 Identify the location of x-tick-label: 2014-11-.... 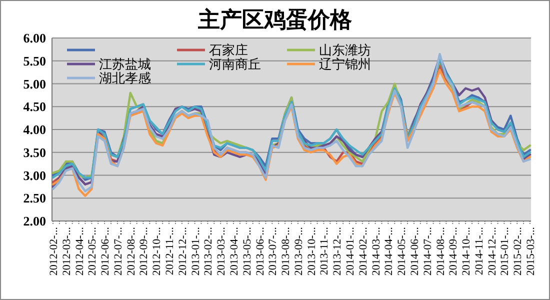
(479, 251).